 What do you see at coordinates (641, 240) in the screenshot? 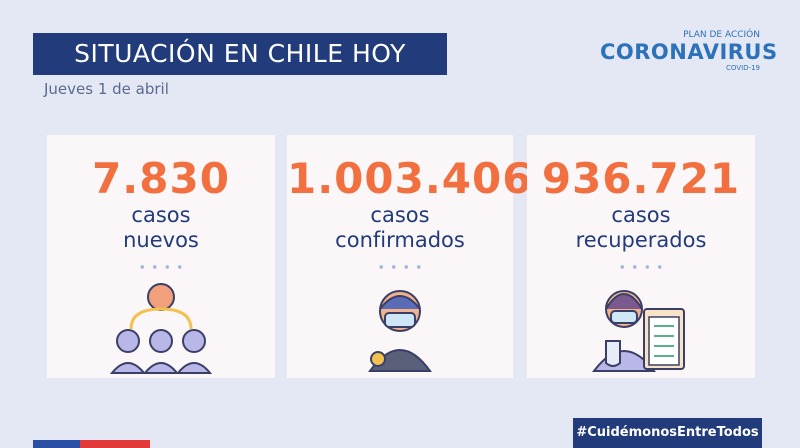
I see `card-label: recuperados` at bounding box center [641, 240].